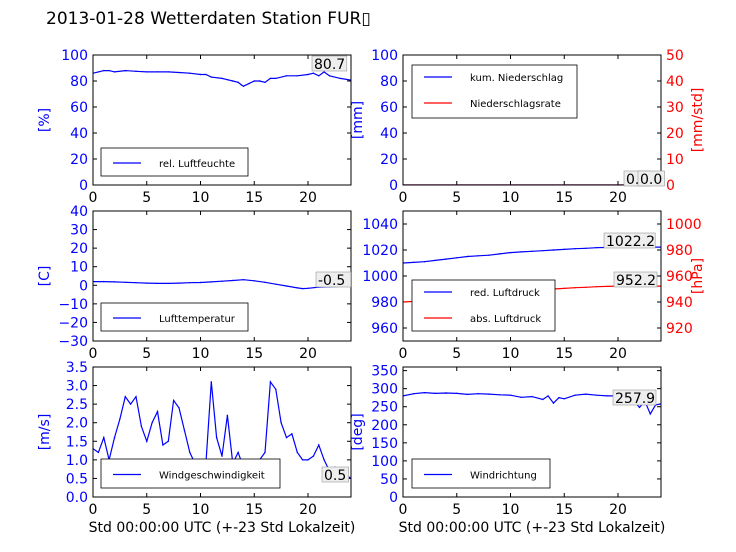  What do you see at coordinates (77, 405) in the screenshot?
I see `y-tick-label: 2.5` at bounding box center [77, 405].